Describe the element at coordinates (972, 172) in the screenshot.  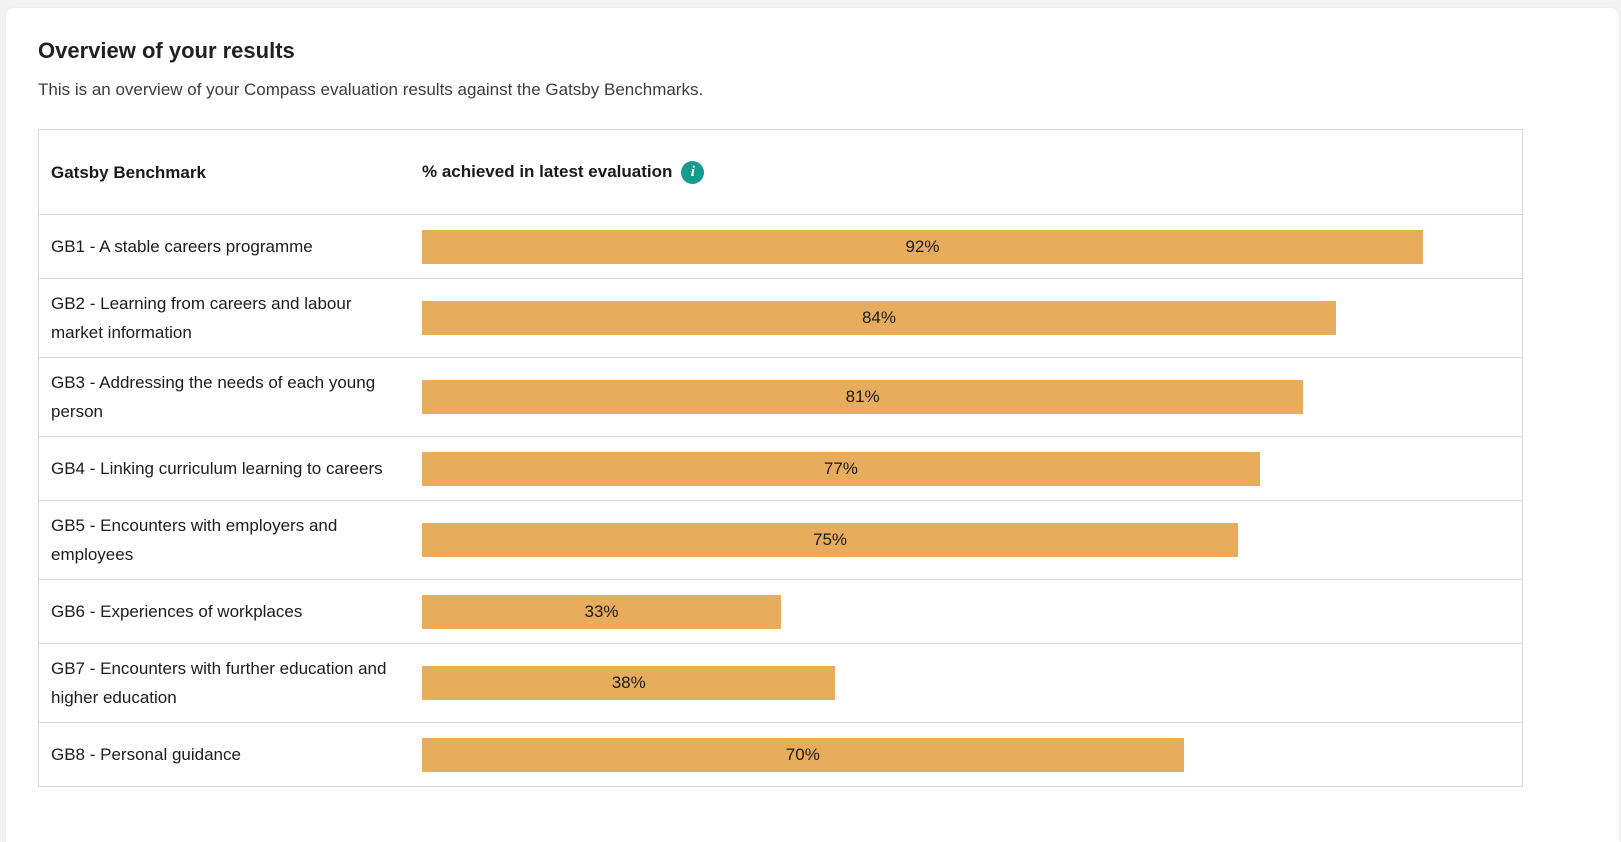
I see `column-header-percent-achieved: % achieved in latest evaluation i` at that location.